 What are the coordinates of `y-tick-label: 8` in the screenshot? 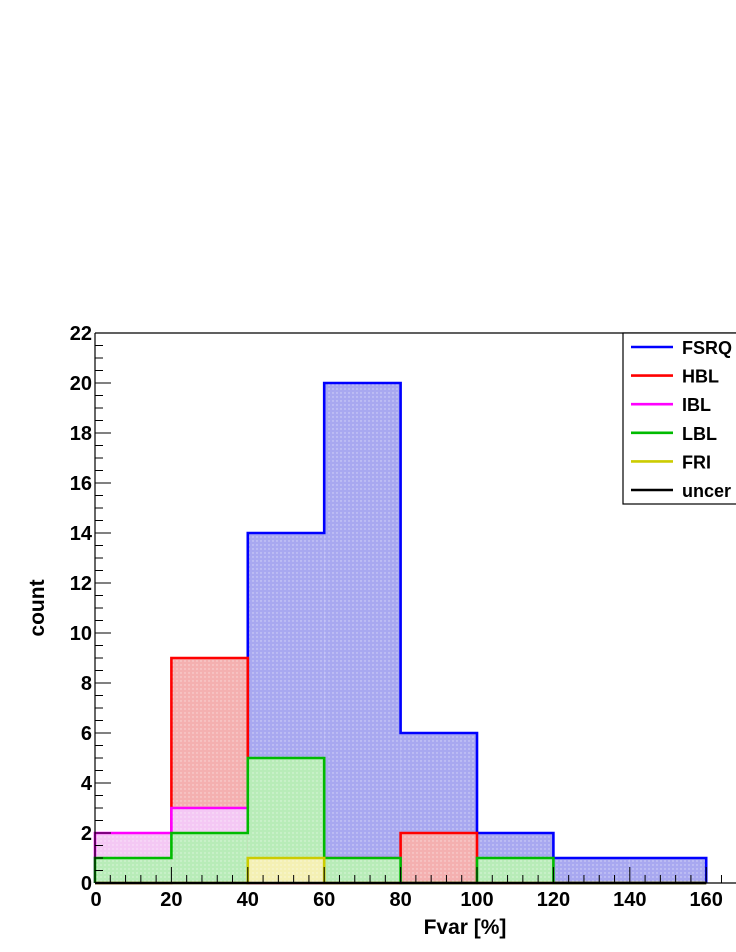 It's located at (86, 684).